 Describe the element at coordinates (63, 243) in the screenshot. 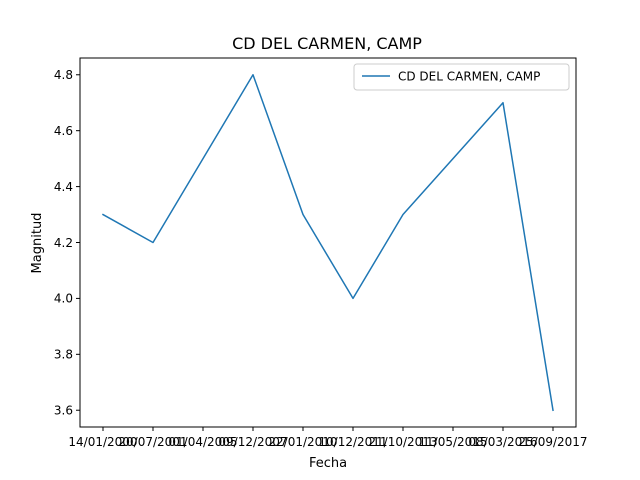

I see `y-tick-label: 4.2` at that location.